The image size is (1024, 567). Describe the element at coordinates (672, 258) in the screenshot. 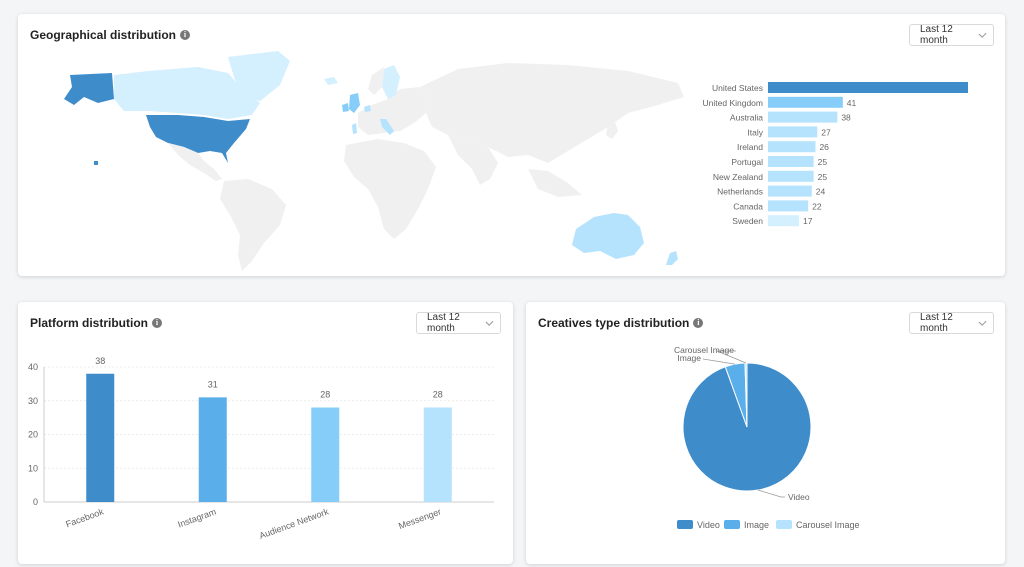

I see `map-new-zealand` at that location.